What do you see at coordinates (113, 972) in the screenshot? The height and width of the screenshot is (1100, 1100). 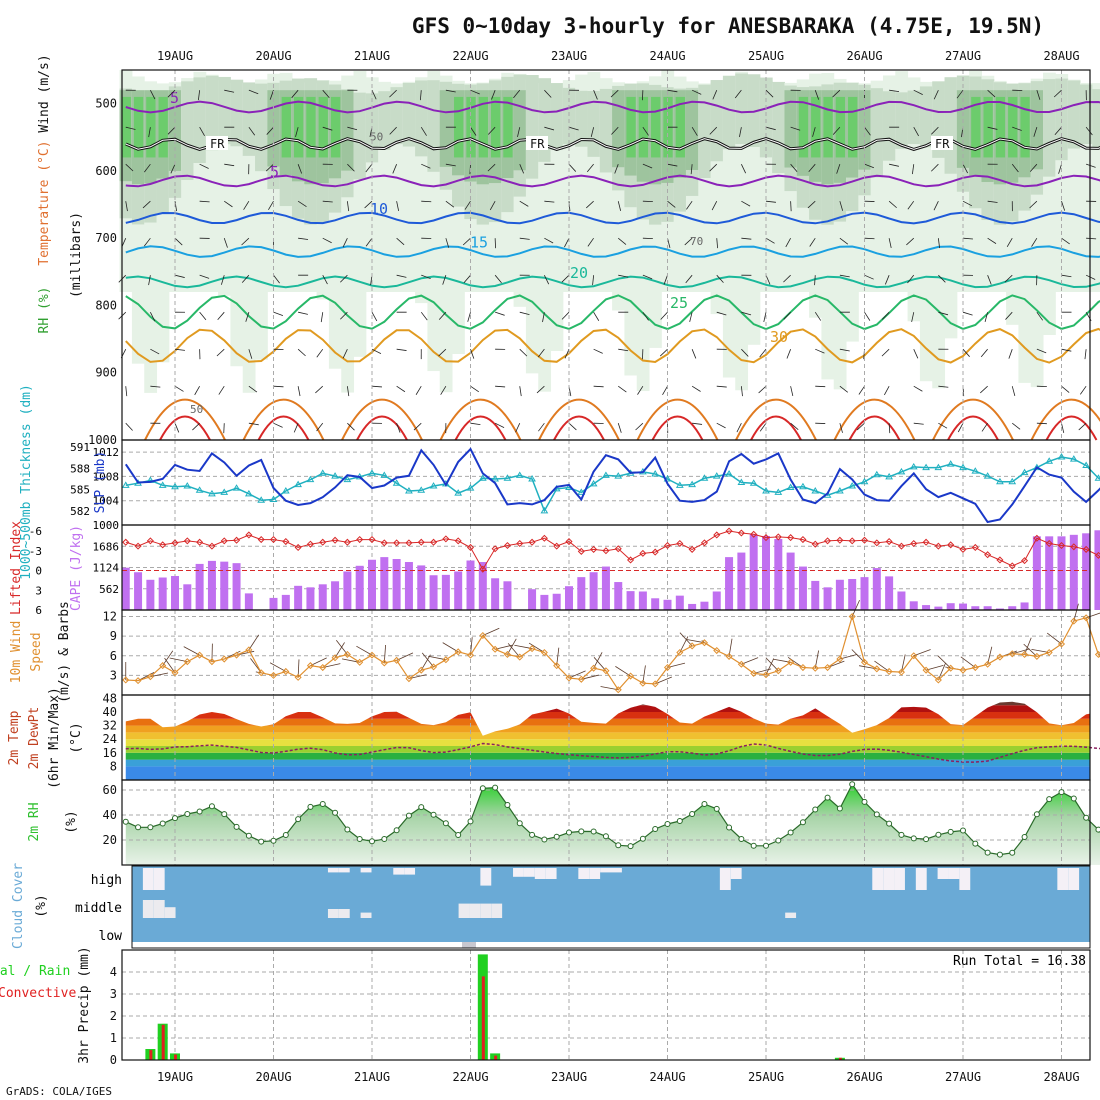 I see `y-tick-label: 4` at bounding box center [113, 972].